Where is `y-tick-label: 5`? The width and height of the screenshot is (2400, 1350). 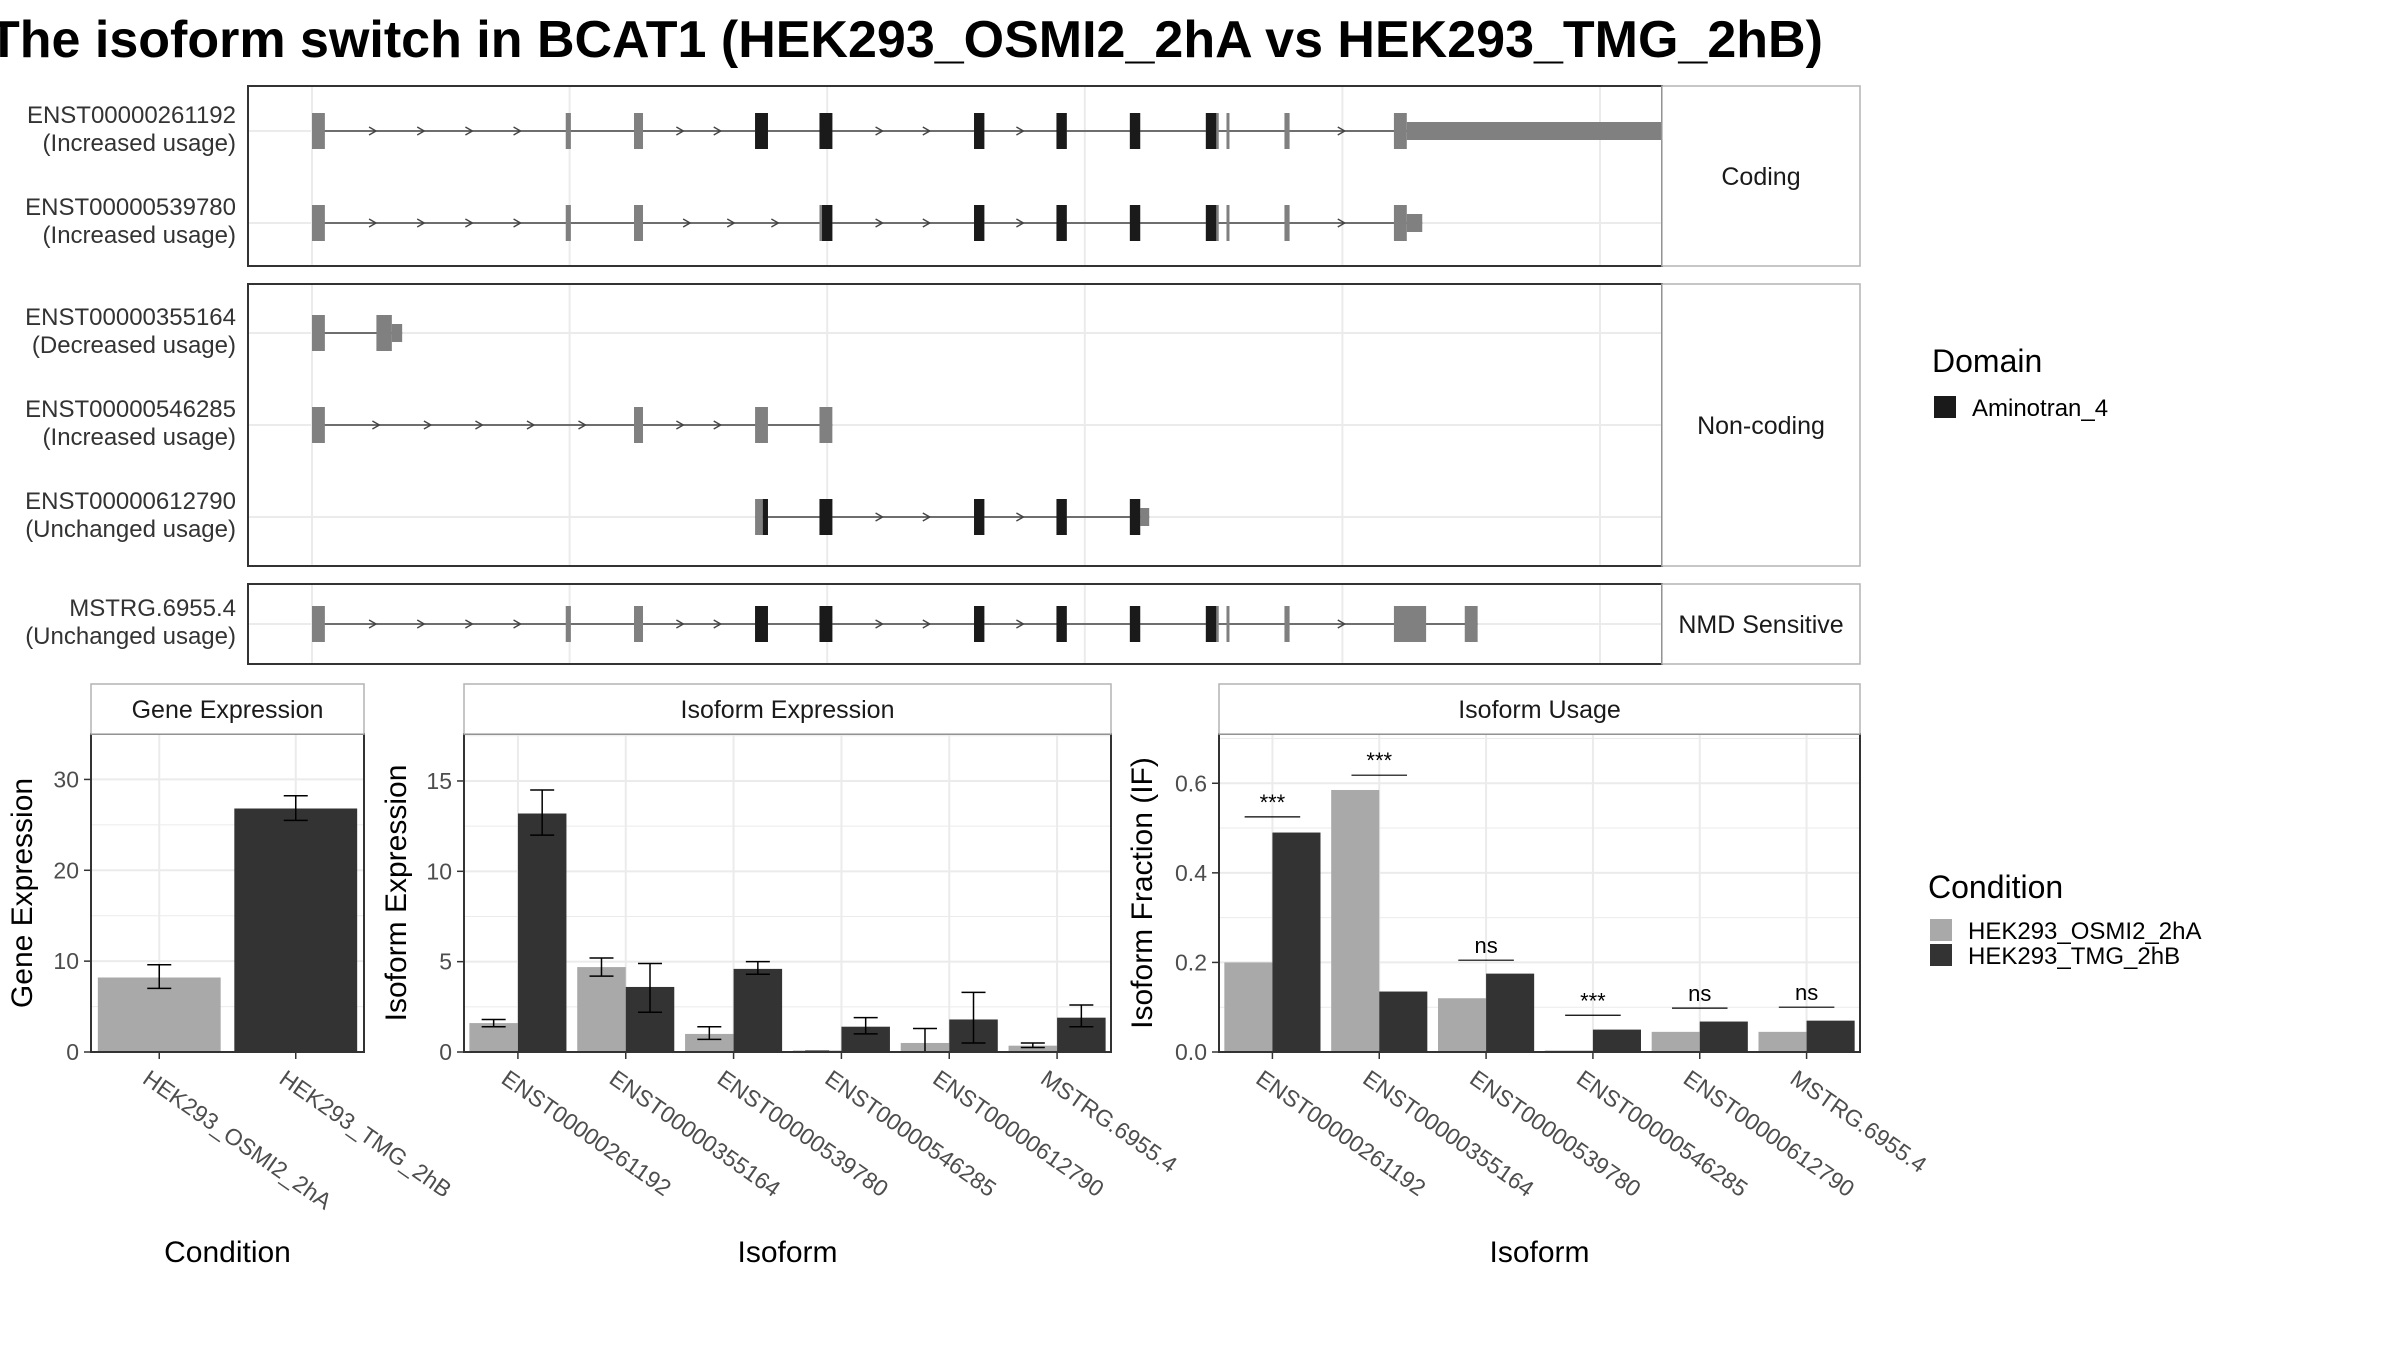
y-tick-label: 5 is located at coordinates (445, 962).